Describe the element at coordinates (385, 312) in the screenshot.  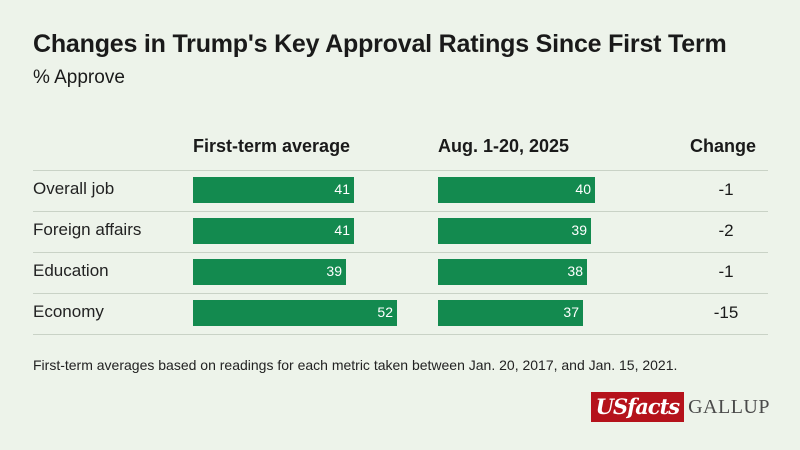
I see `bar-value-label: 52` at that location.